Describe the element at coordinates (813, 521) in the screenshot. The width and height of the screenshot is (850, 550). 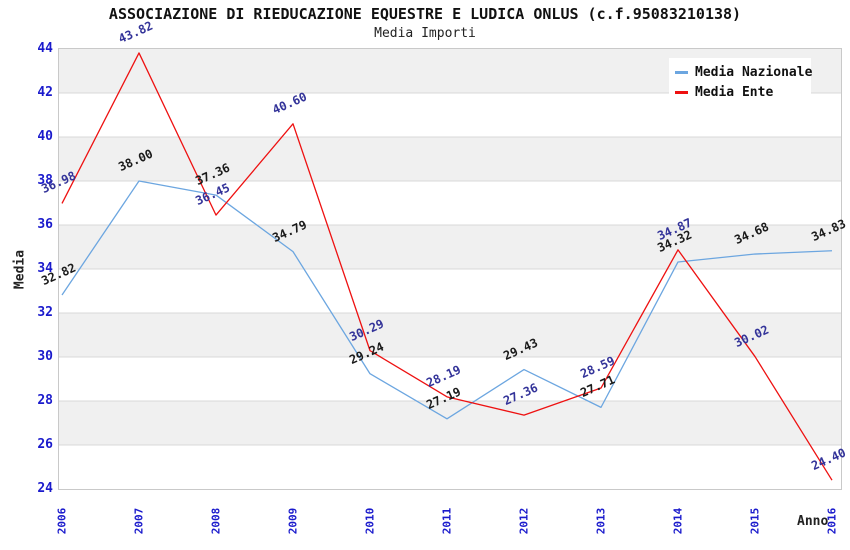
I see `x-axis-title: Anno` at that location.